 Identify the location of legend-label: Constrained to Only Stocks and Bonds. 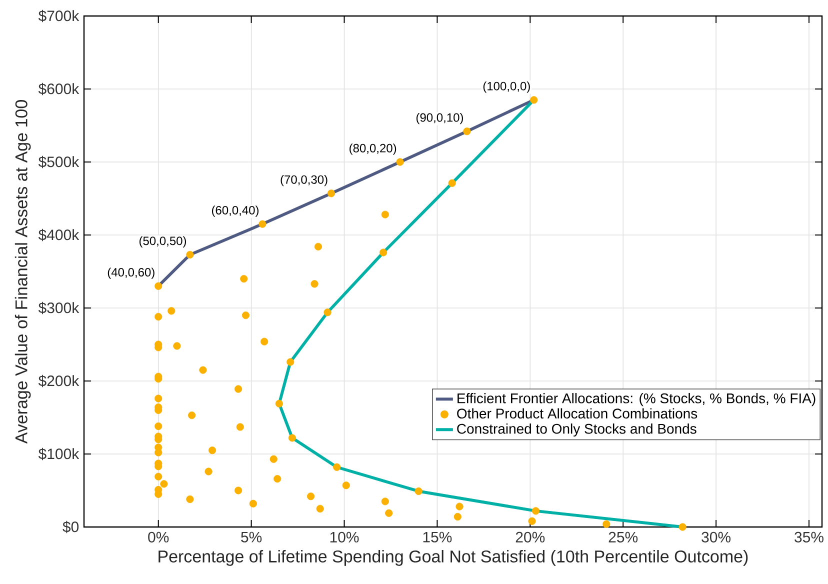
(576, 430).